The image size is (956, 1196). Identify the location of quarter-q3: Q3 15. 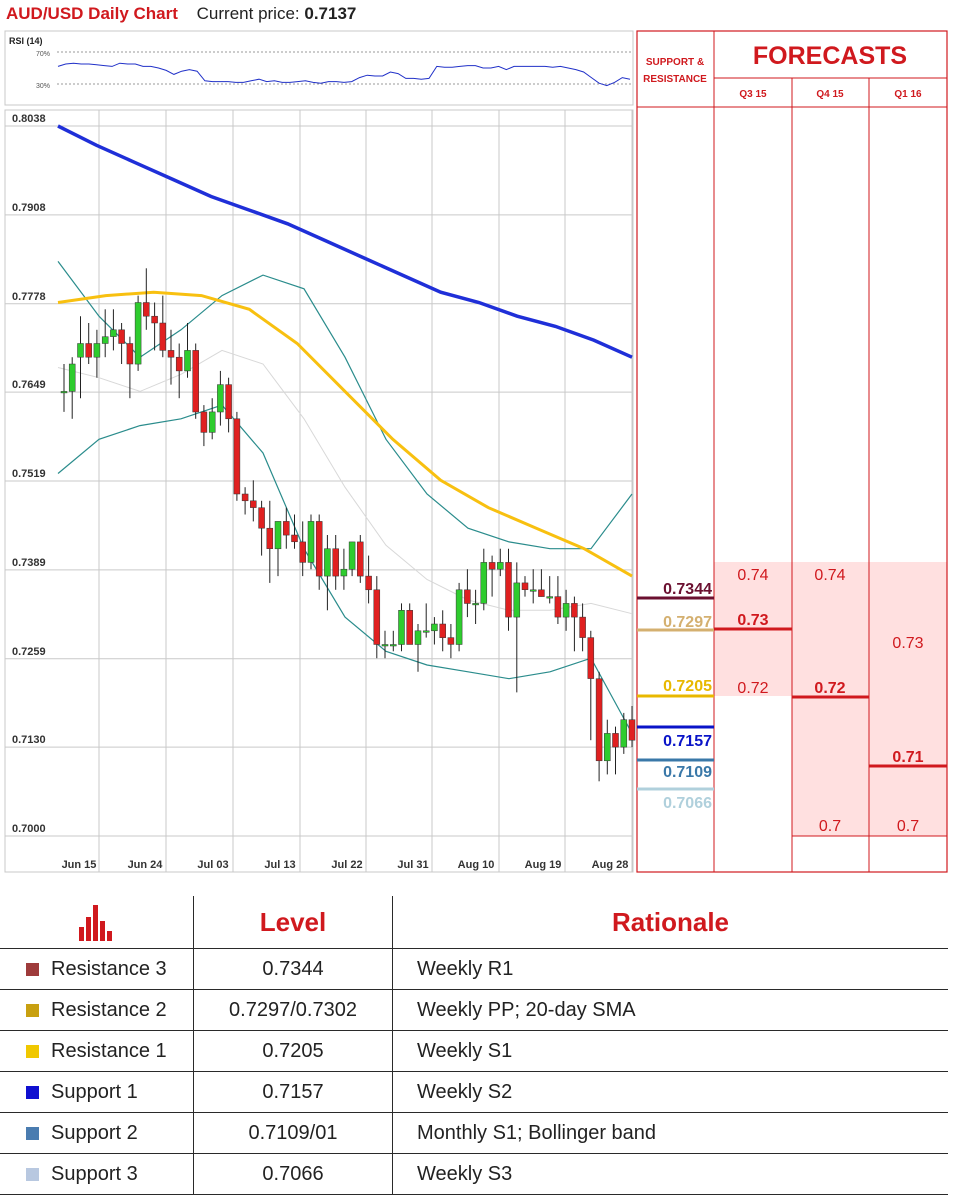
(753, 94).